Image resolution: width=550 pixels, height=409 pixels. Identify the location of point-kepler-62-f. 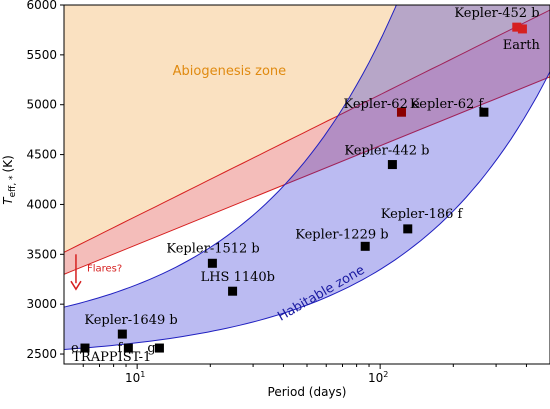
(484, 112).